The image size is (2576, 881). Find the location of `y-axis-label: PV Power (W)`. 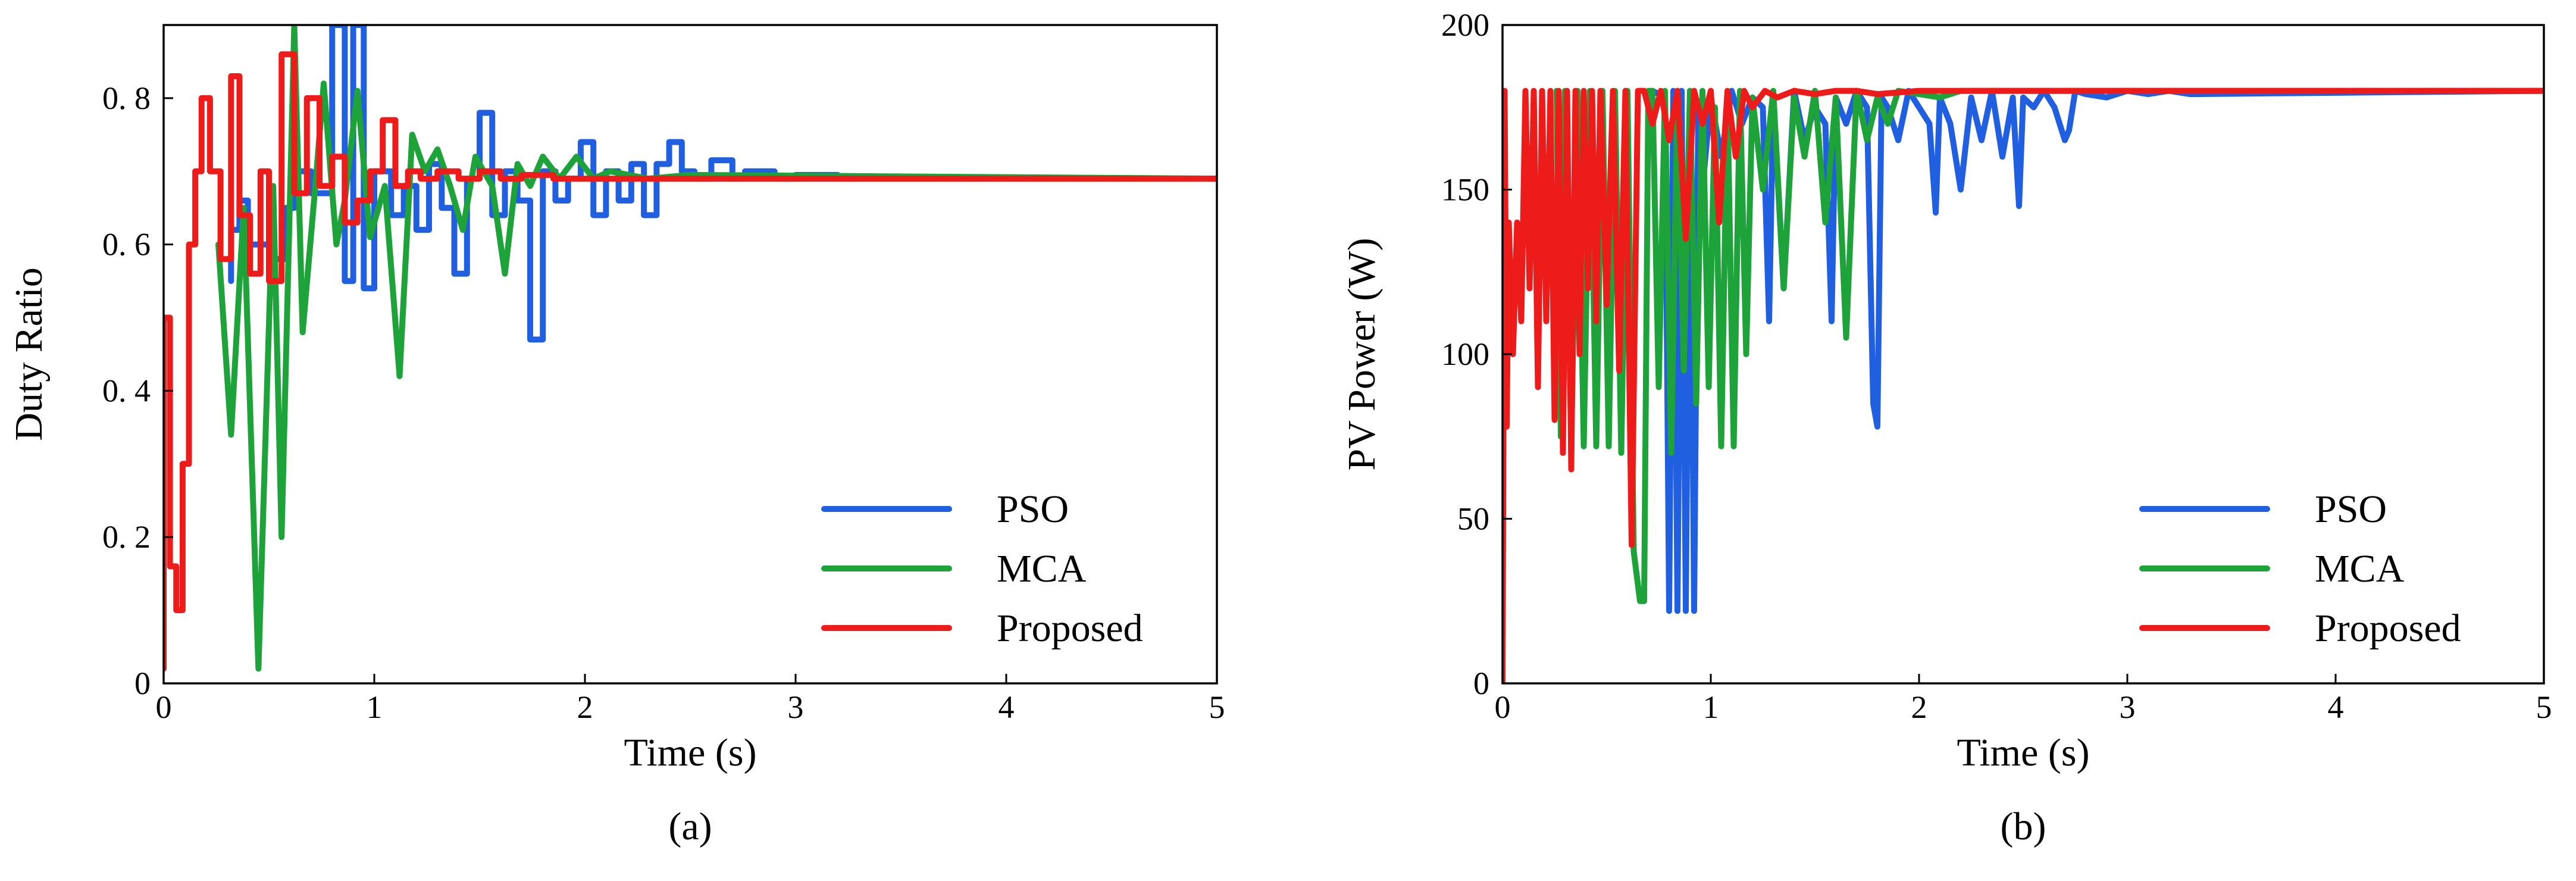

y-axis-label: PV Power (W) is located at coordinates (1362, 354).